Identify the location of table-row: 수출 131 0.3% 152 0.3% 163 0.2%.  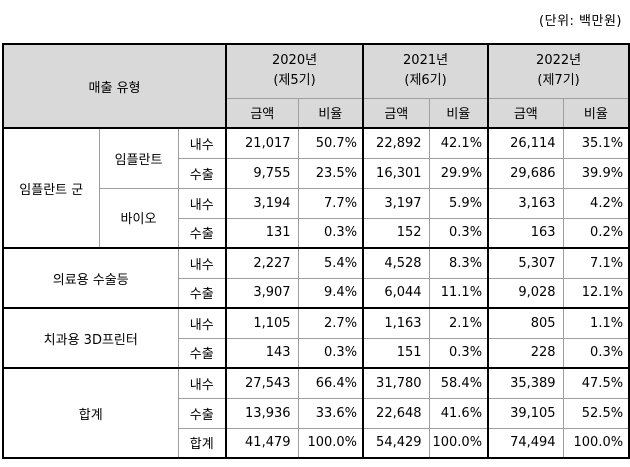
(316, 233).